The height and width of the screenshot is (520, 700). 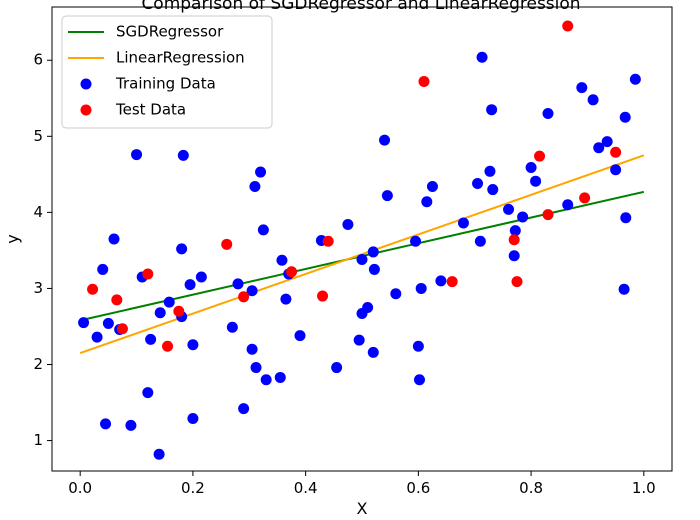 What do you see at coordinates (42, 250) in the screenshot?
I see `y-axis: 1 2 3 4 5 6` at bounding box center [42, 250].